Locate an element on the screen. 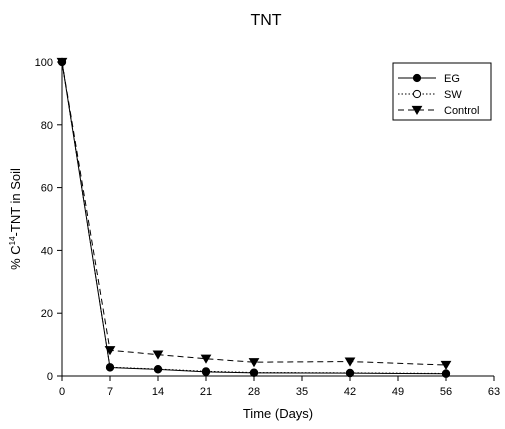  y-tick-label: 20 is located at coordinates (47, 314).